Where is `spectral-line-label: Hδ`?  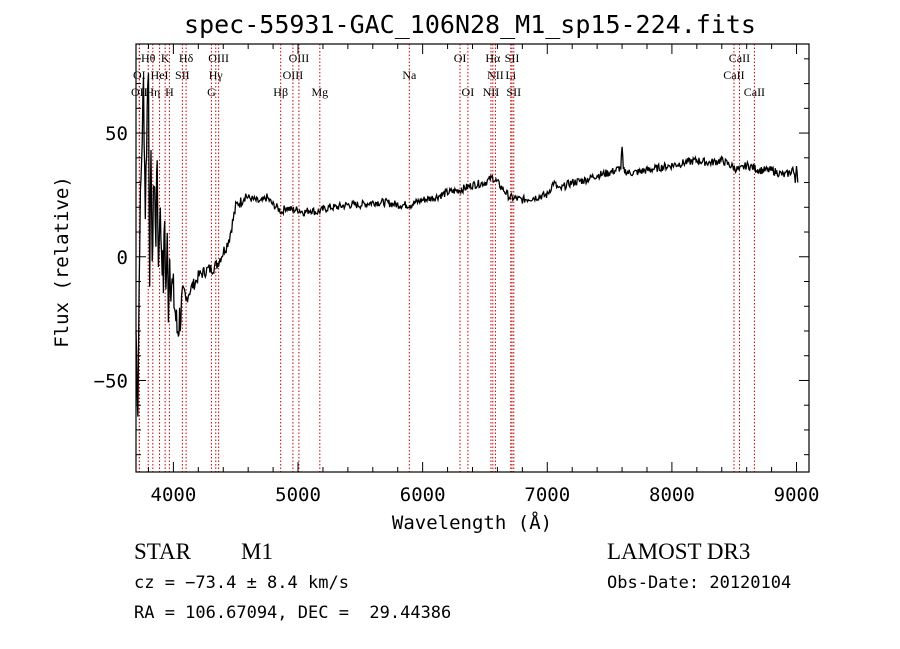
spectral-line-label: Hδ is located at coordinates (186, 58).